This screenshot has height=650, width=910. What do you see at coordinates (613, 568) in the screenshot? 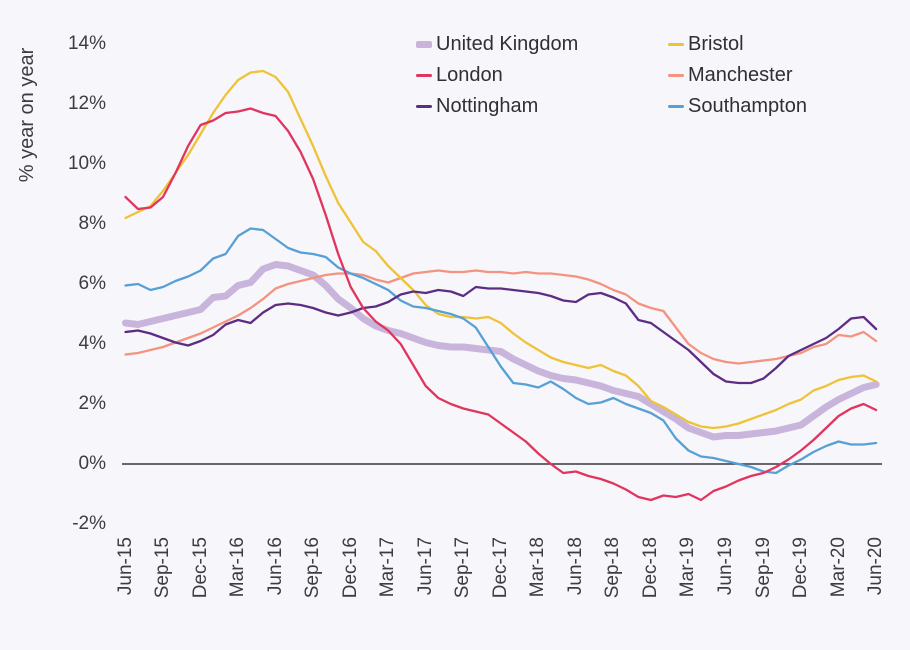
I see `x-axis-tick-label: Sep-18` at bounding box center [613, 568].